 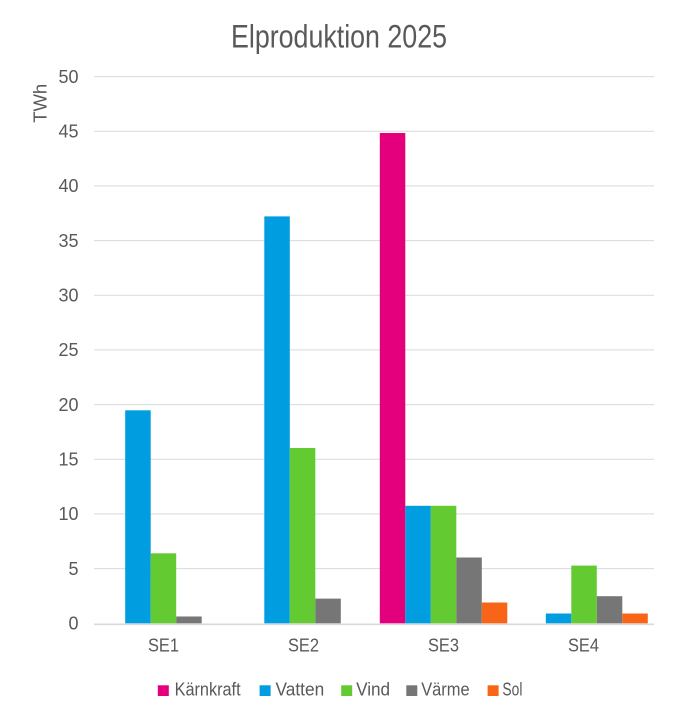 I want to click on svg-text: Kärnkraft, so click(x=208, y=690).